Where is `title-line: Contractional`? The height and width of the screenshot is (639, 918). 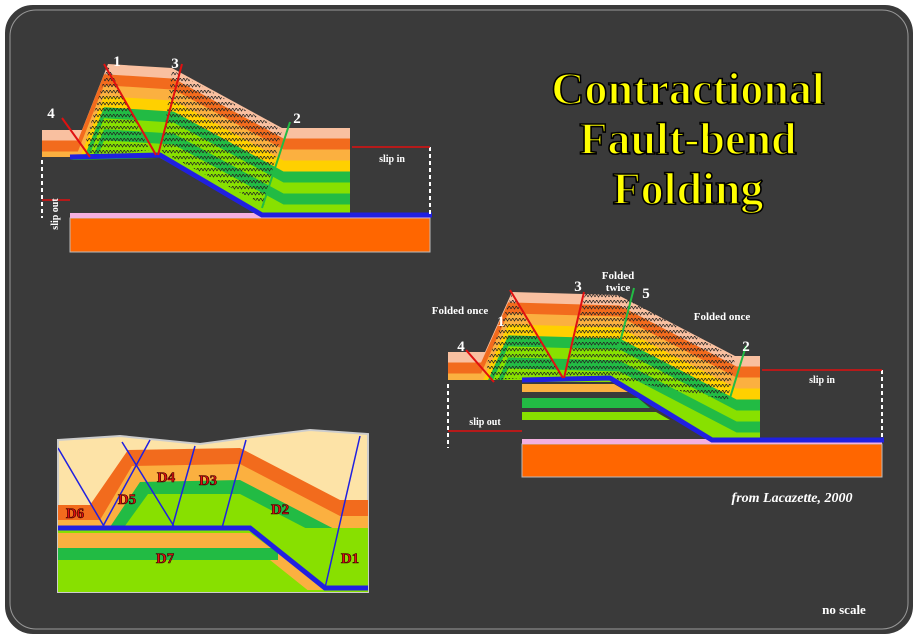 title-line: Contractional is located at coordinates (687, 88).